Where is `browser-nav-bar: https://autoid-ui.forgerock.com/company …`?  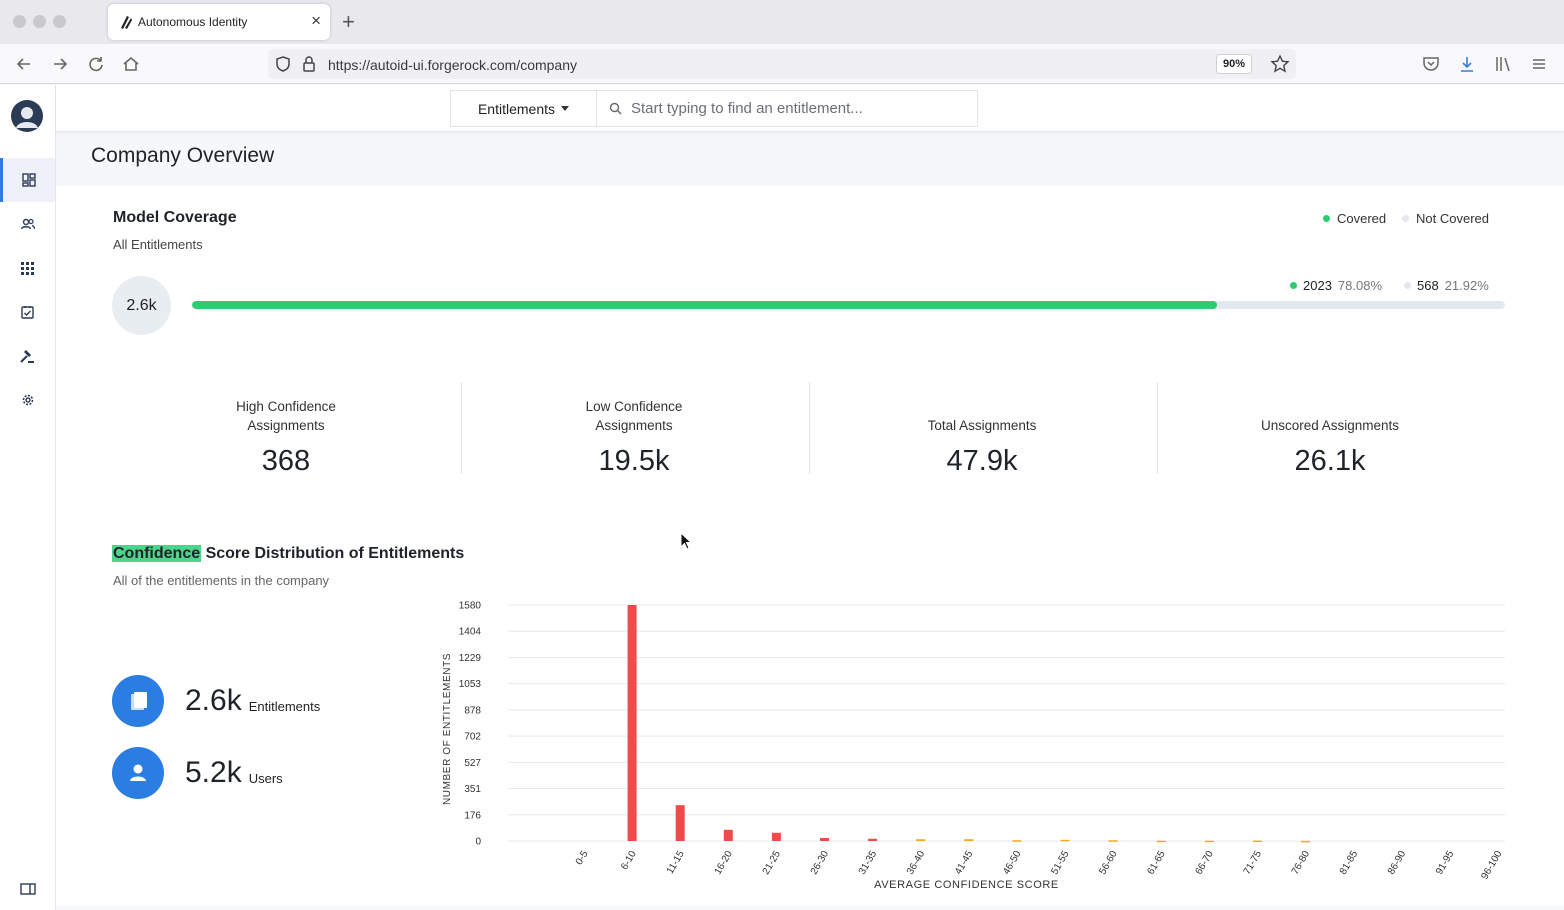 browser-nav-bar: https://autoid-ui.forgerock.com/company … is located at coordinates (782, 64).